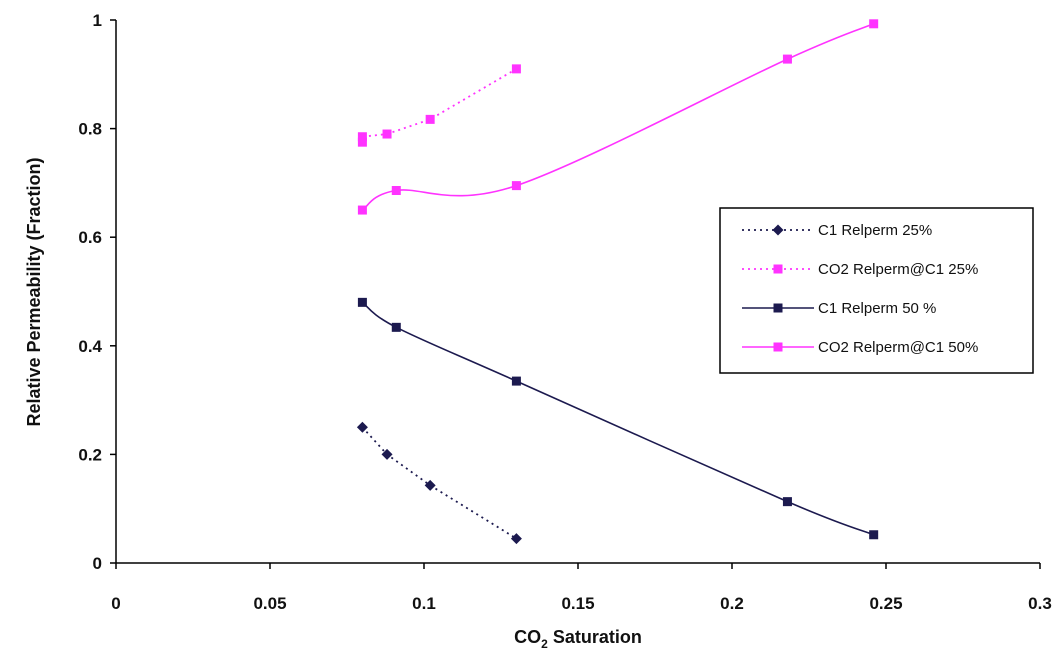  Describe the element at coordinates (424, 603) in the screenshot. I see `x-tick-label: 0.1` at that location.